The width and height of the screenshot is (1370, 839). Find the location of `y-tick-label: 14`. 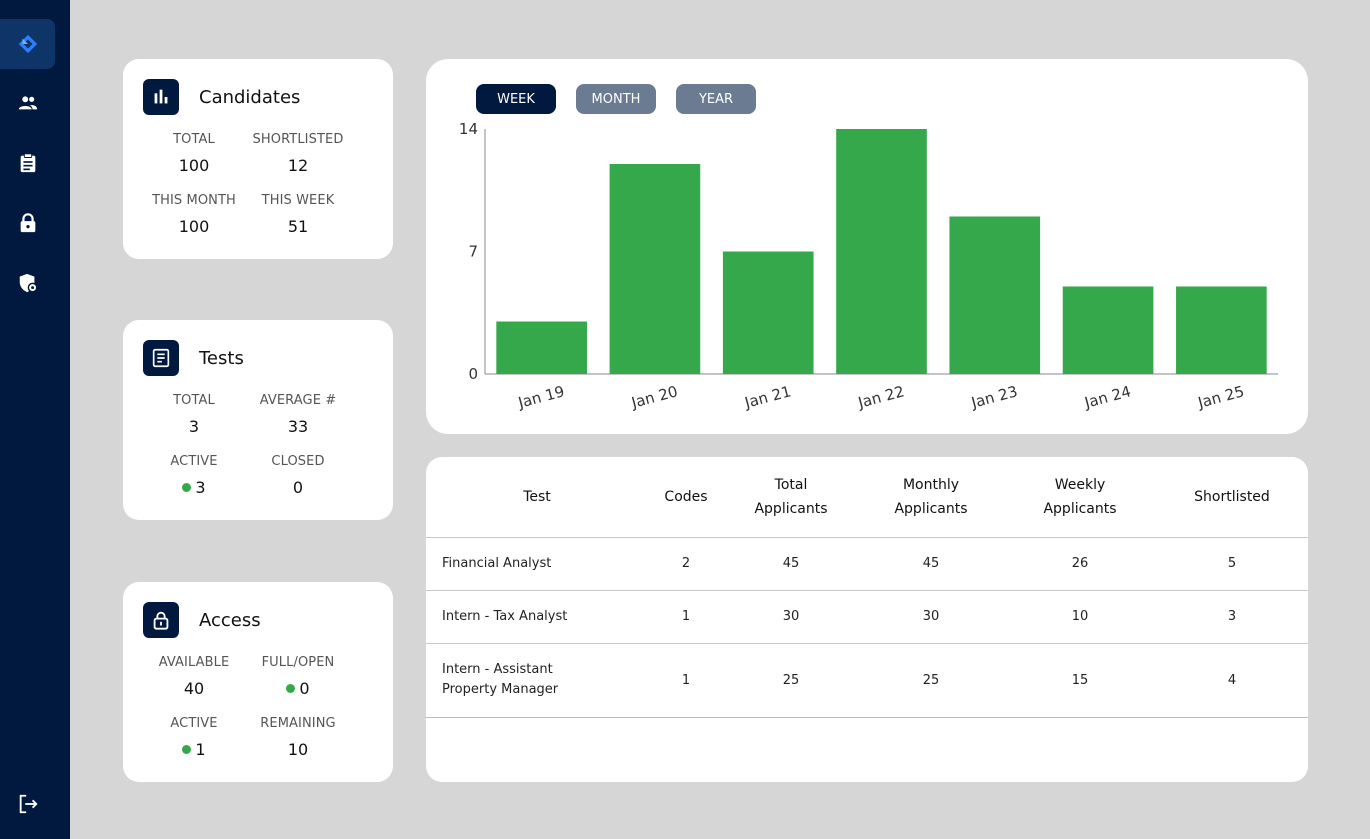

y-tick-label: 14 is located at coordinates (468, 129).